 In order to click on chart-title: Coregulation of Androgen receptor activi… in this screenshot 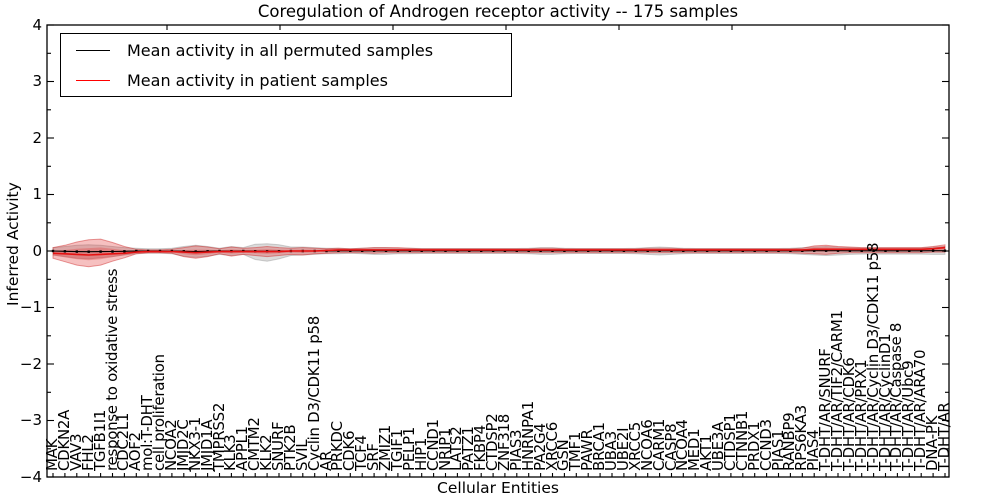, I will do `click(498, 11)`.